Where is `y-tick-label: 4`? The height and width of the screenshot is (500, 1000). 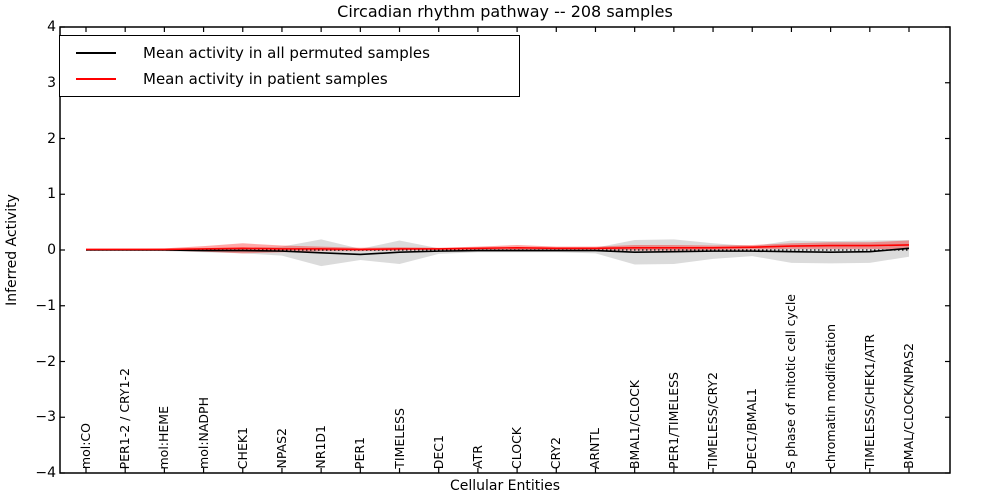 y-tick-label: 4 is located at coordinates (51, 27).